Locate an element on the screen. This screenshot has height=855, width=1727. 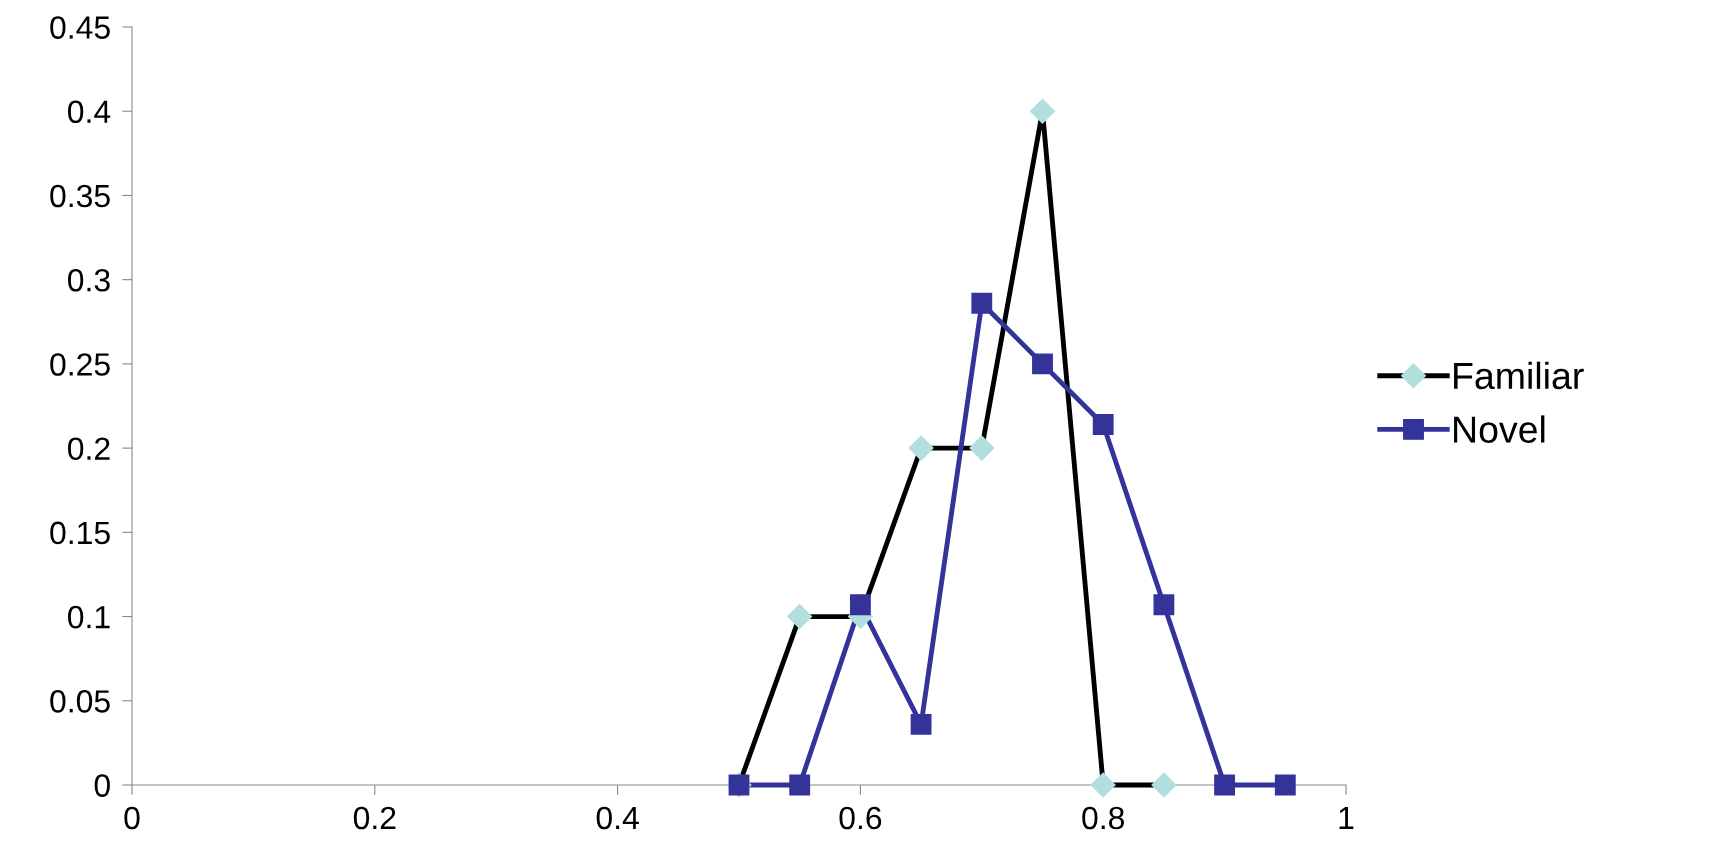
x-tick-label: 0.8 is located at coordinates (1103, 818).